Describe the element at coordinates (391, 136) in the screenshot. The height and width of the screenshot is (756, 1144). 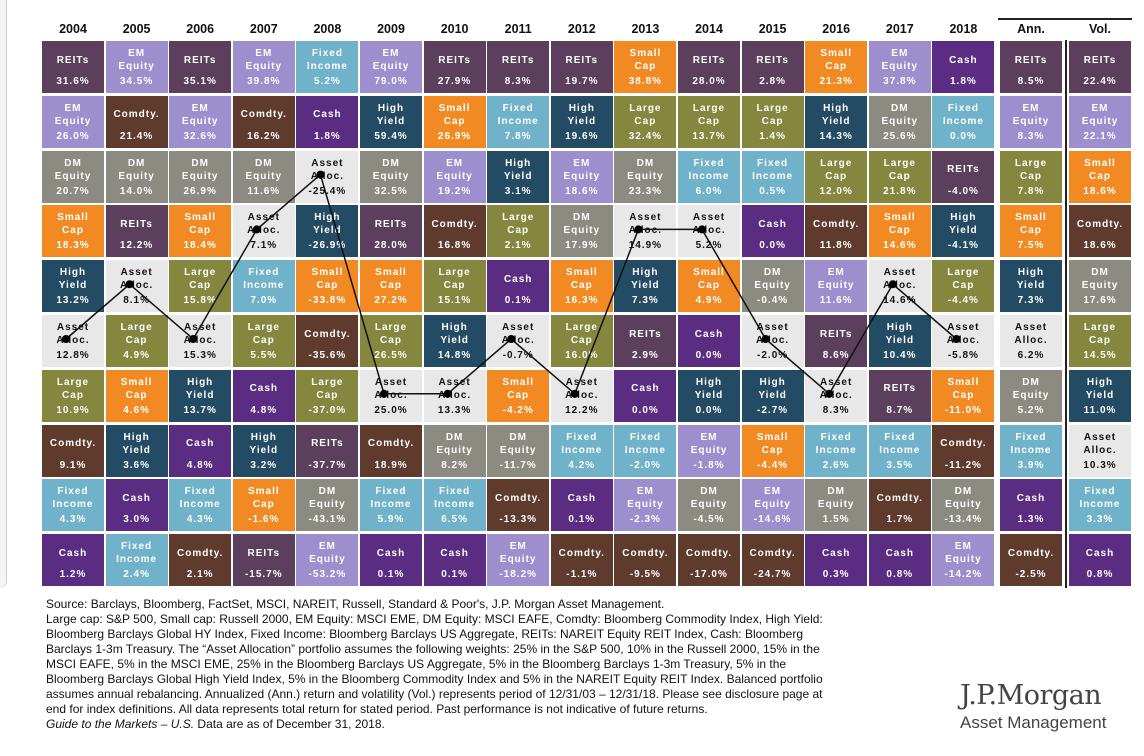
I see `return-value: 59.4%` at that location.